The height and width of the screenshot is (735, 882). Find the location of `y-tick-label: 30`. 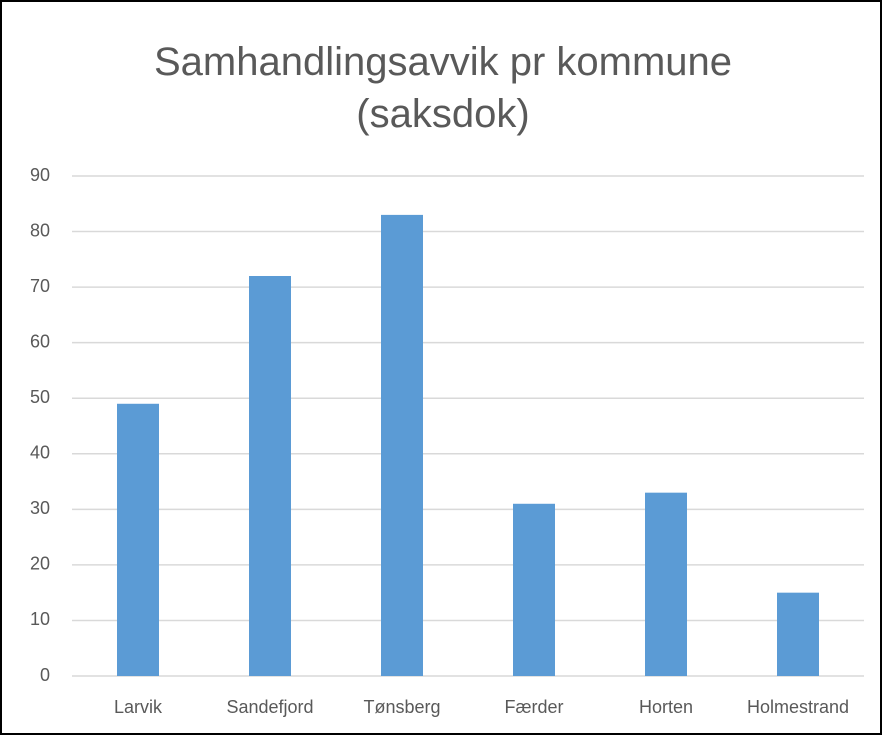

y-tick-label: 30 is located at coordinates (40, 508).